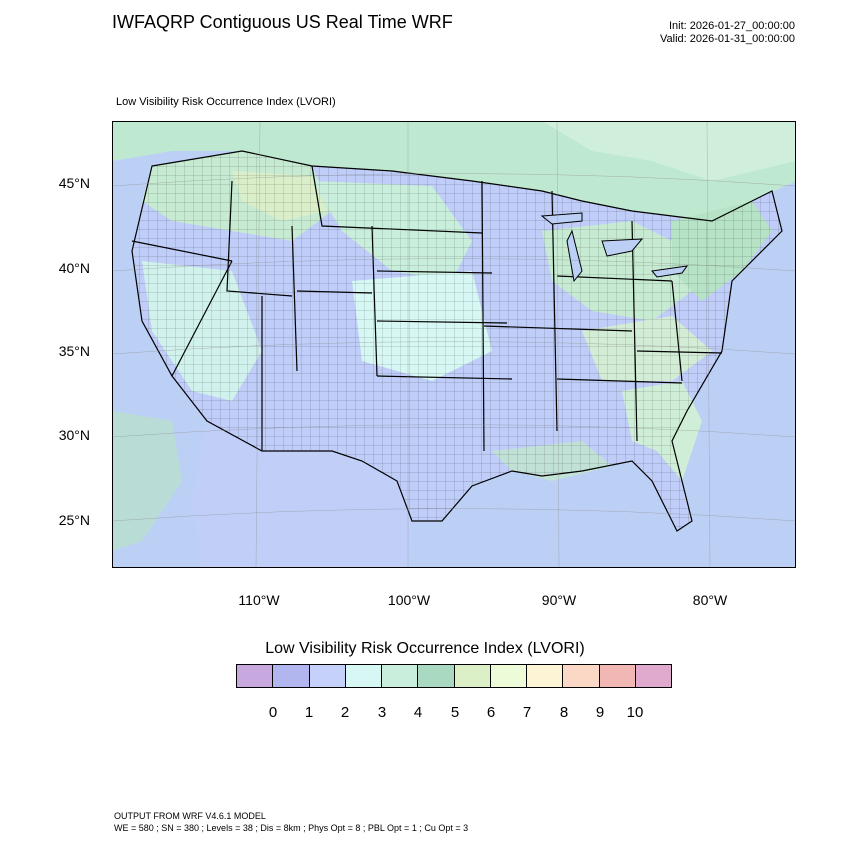 The image size is (850, 850). What do you see at coordinates (74, 268) in the screenshot?
I see `lat-label: 40°N` at bounding box center [74, 268].